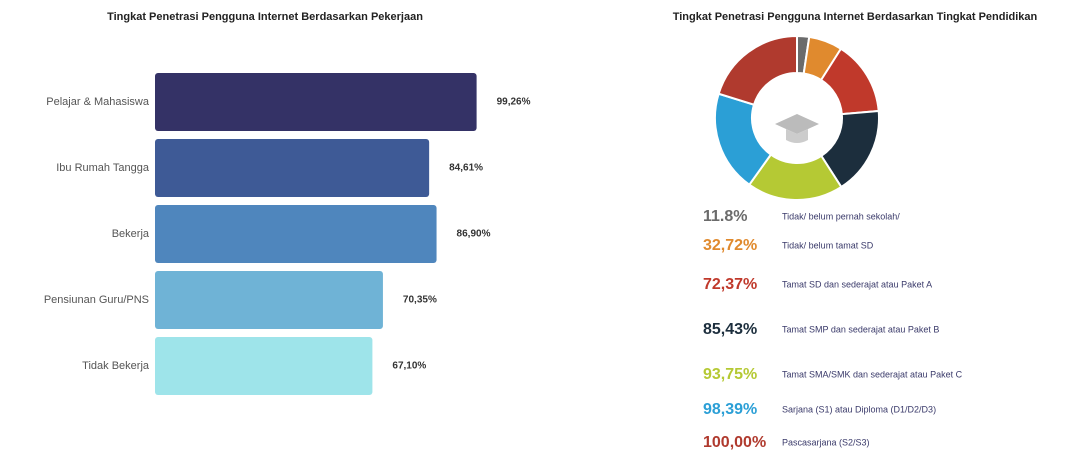  I want to click on legend-label: Tamat SD dan sederajat atau Paket A, so click(857, 284).